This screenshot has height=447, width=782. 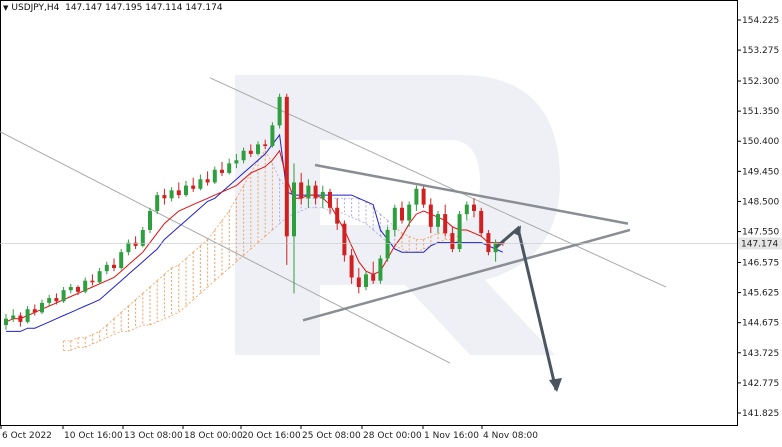 I want to click on current-price-tag, so click(x=760, y=243).